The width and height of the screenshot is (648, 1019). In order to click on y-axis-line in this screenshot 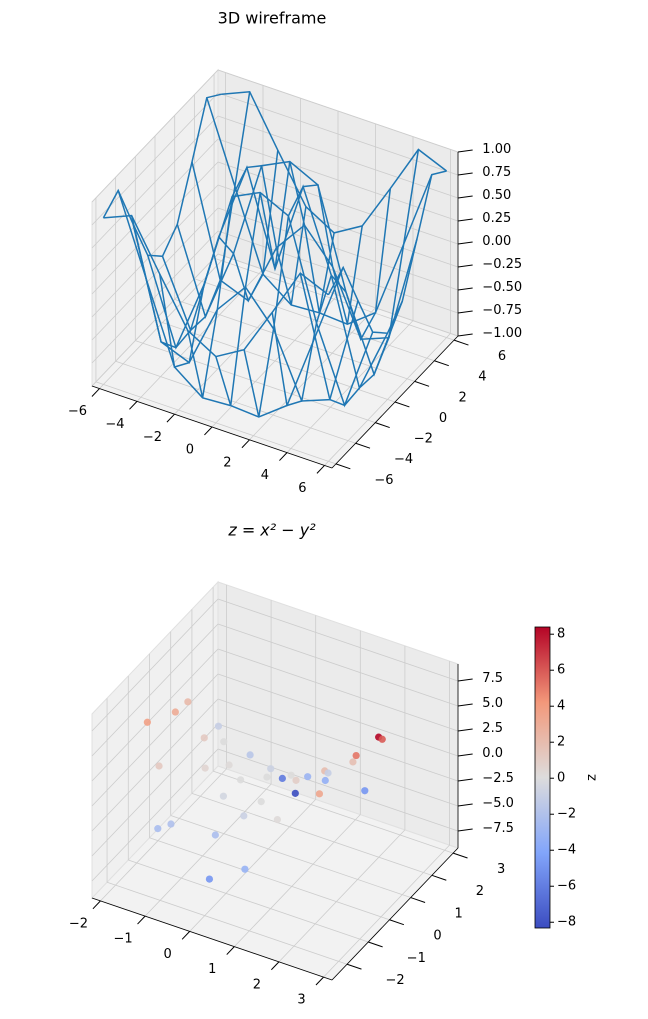, I will do `click(395, 914)`.